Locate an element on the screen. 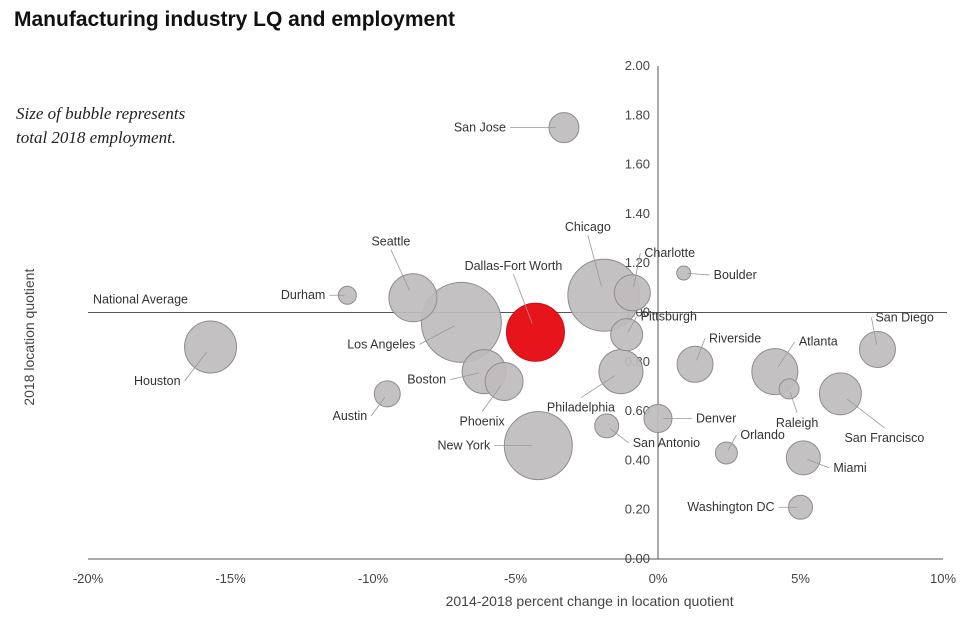  x-tick-label: 0% is located at coordinates (658, 578).